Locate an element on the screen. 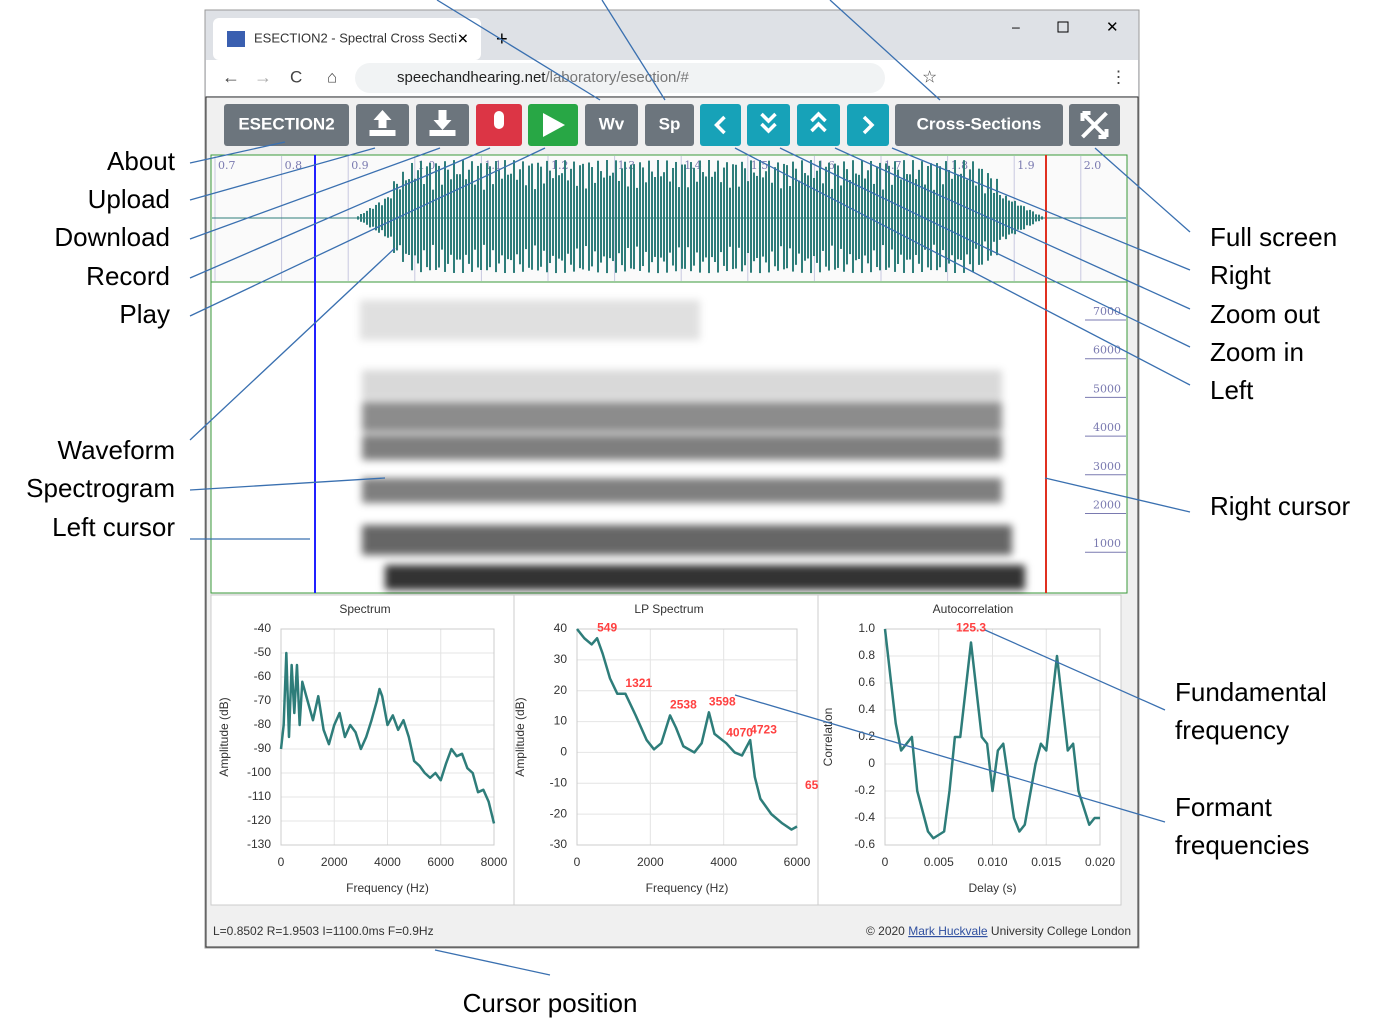  f0-label: 125.3 is located at coordinates (971, 628).